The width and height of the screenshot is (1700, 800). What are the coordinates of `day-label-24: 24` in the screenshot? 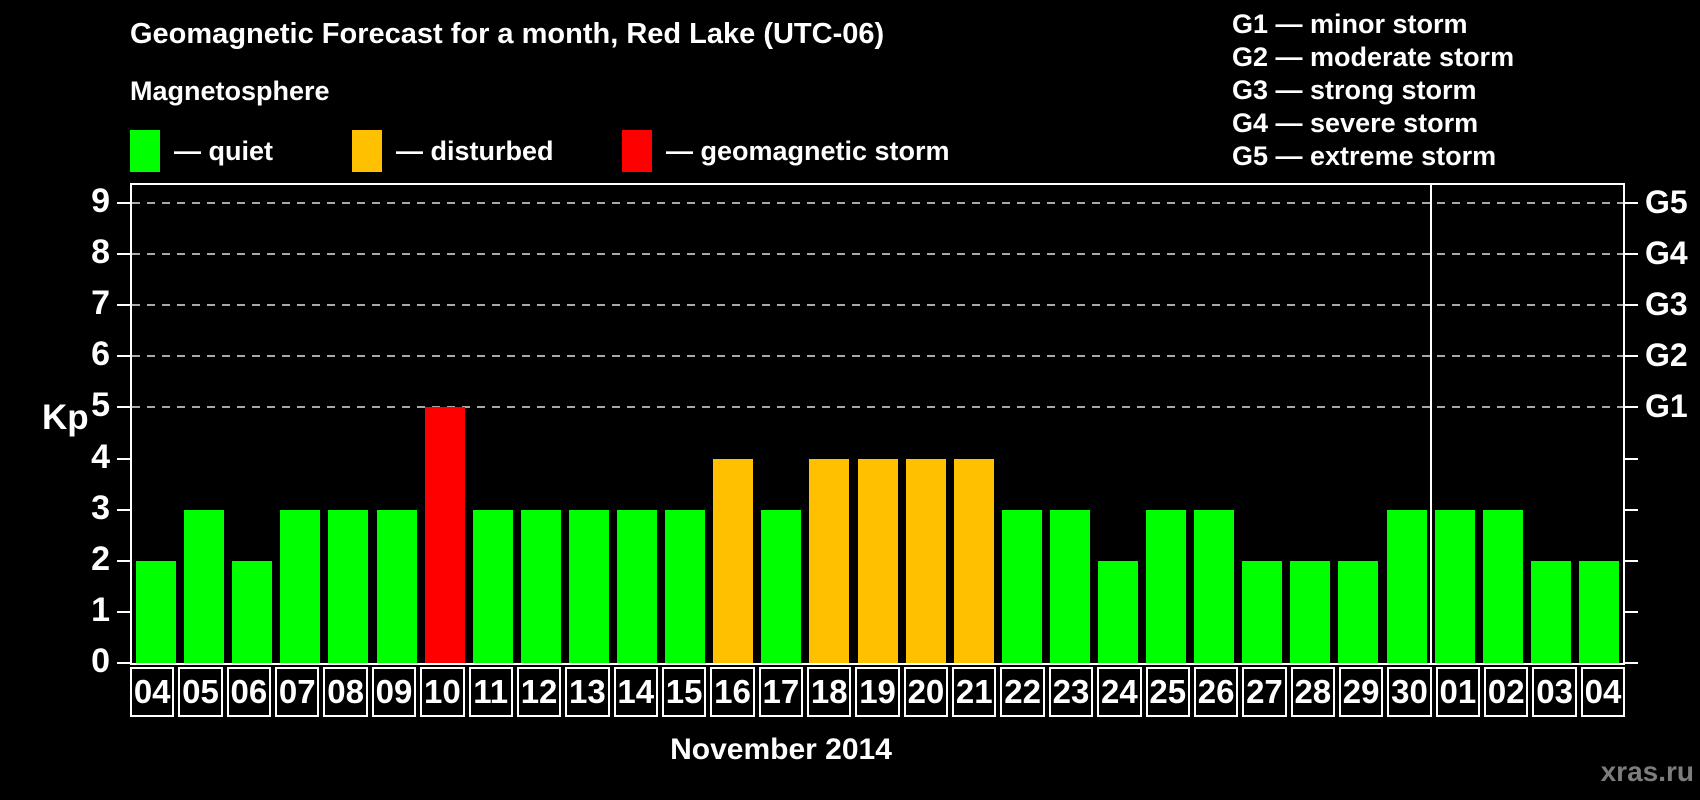 It's located at (1119, 692).